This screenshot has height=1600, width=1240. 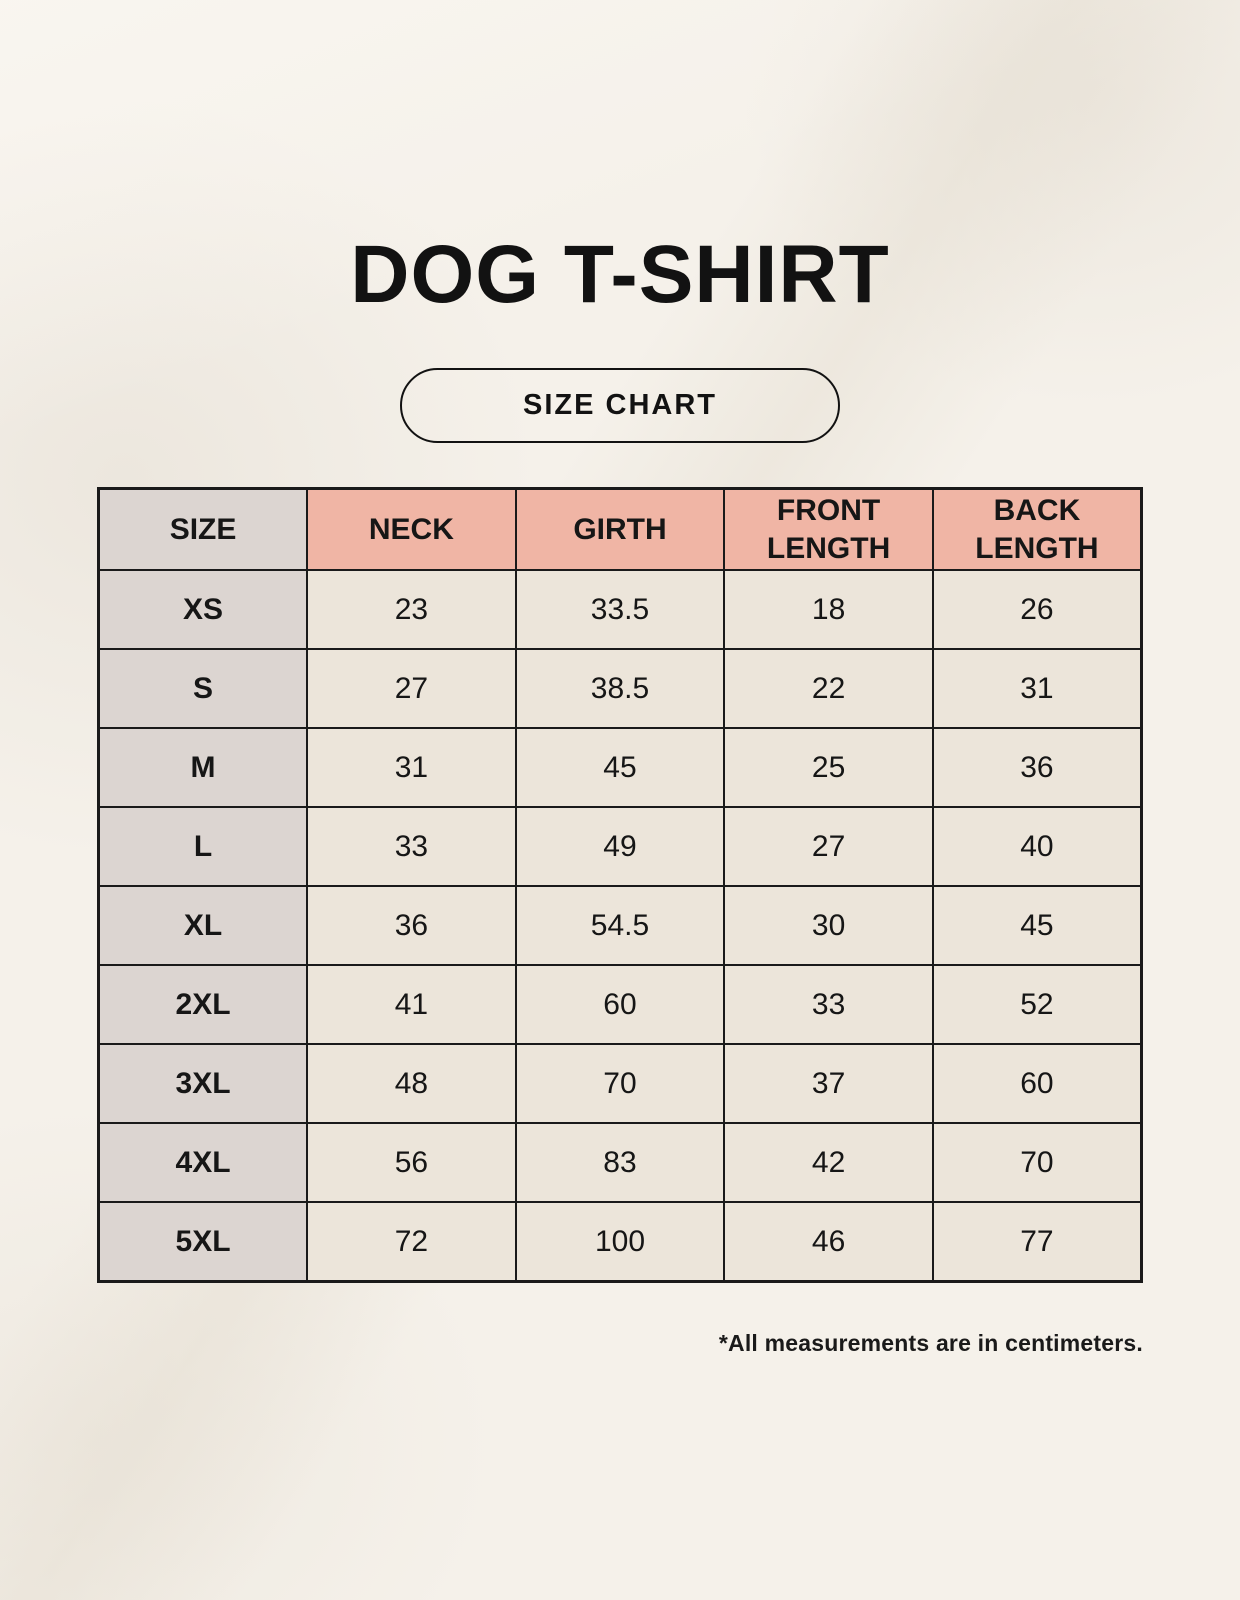 I want to click on size-table-header: SIZE NECK GIRTH FRONT LENGTH BACK LENGTH, so click(x=620, y=529).